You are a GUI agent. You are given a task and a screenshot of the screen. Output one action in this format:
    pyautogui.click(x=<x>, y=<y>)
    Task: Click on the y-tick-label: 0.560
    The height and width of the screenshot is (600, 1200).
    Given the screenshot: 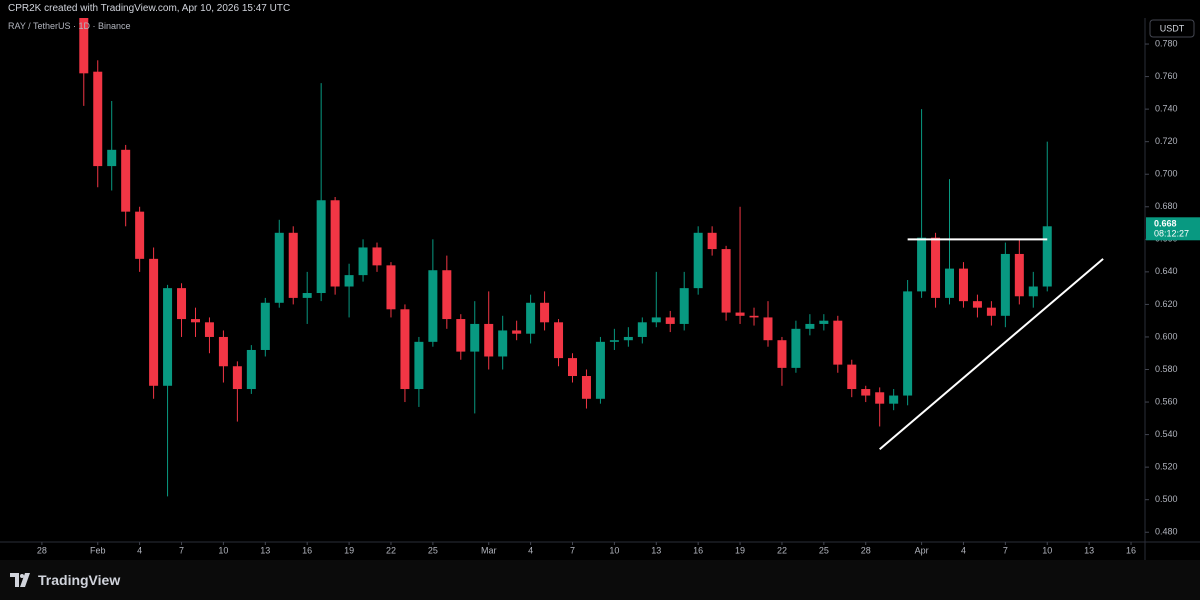 What is the action you would take?
    pyautogui.click(x=1166, y=401)
    